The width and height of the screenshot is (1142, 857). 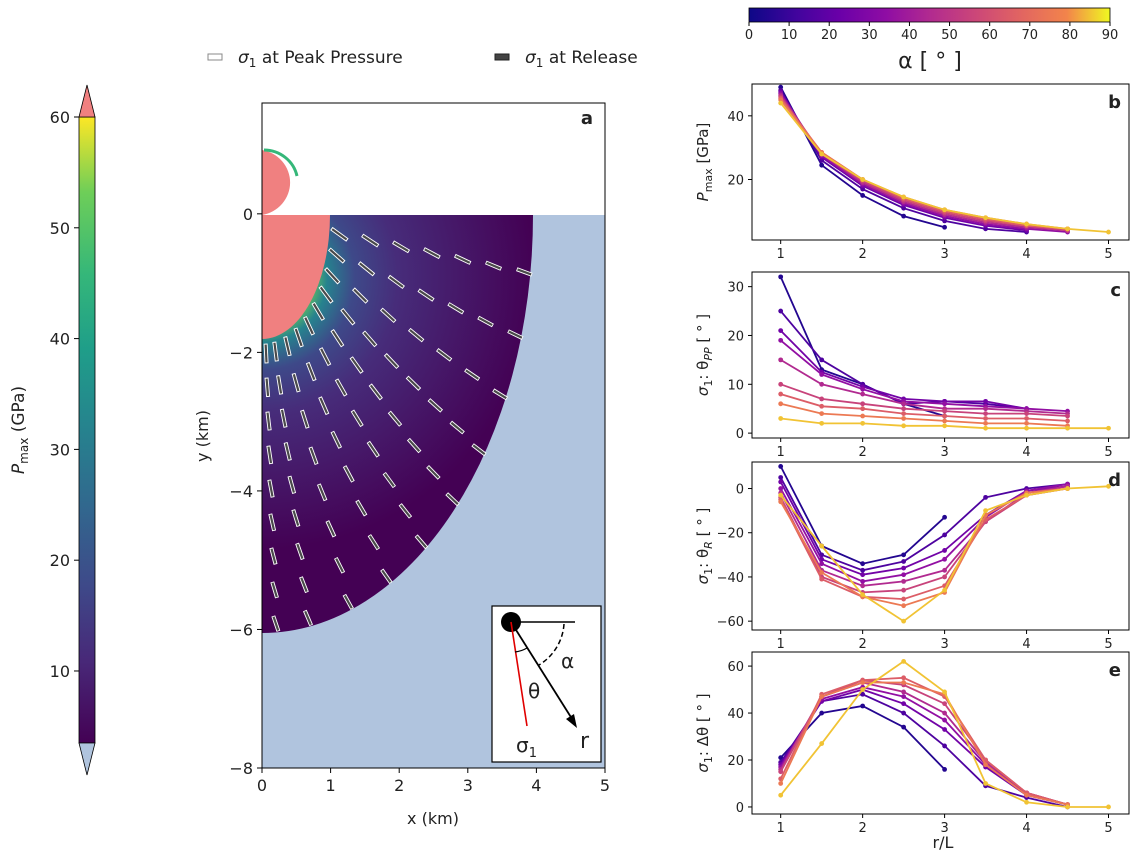 I want to click on legend-release-swatch, so click(x=502, y=57).